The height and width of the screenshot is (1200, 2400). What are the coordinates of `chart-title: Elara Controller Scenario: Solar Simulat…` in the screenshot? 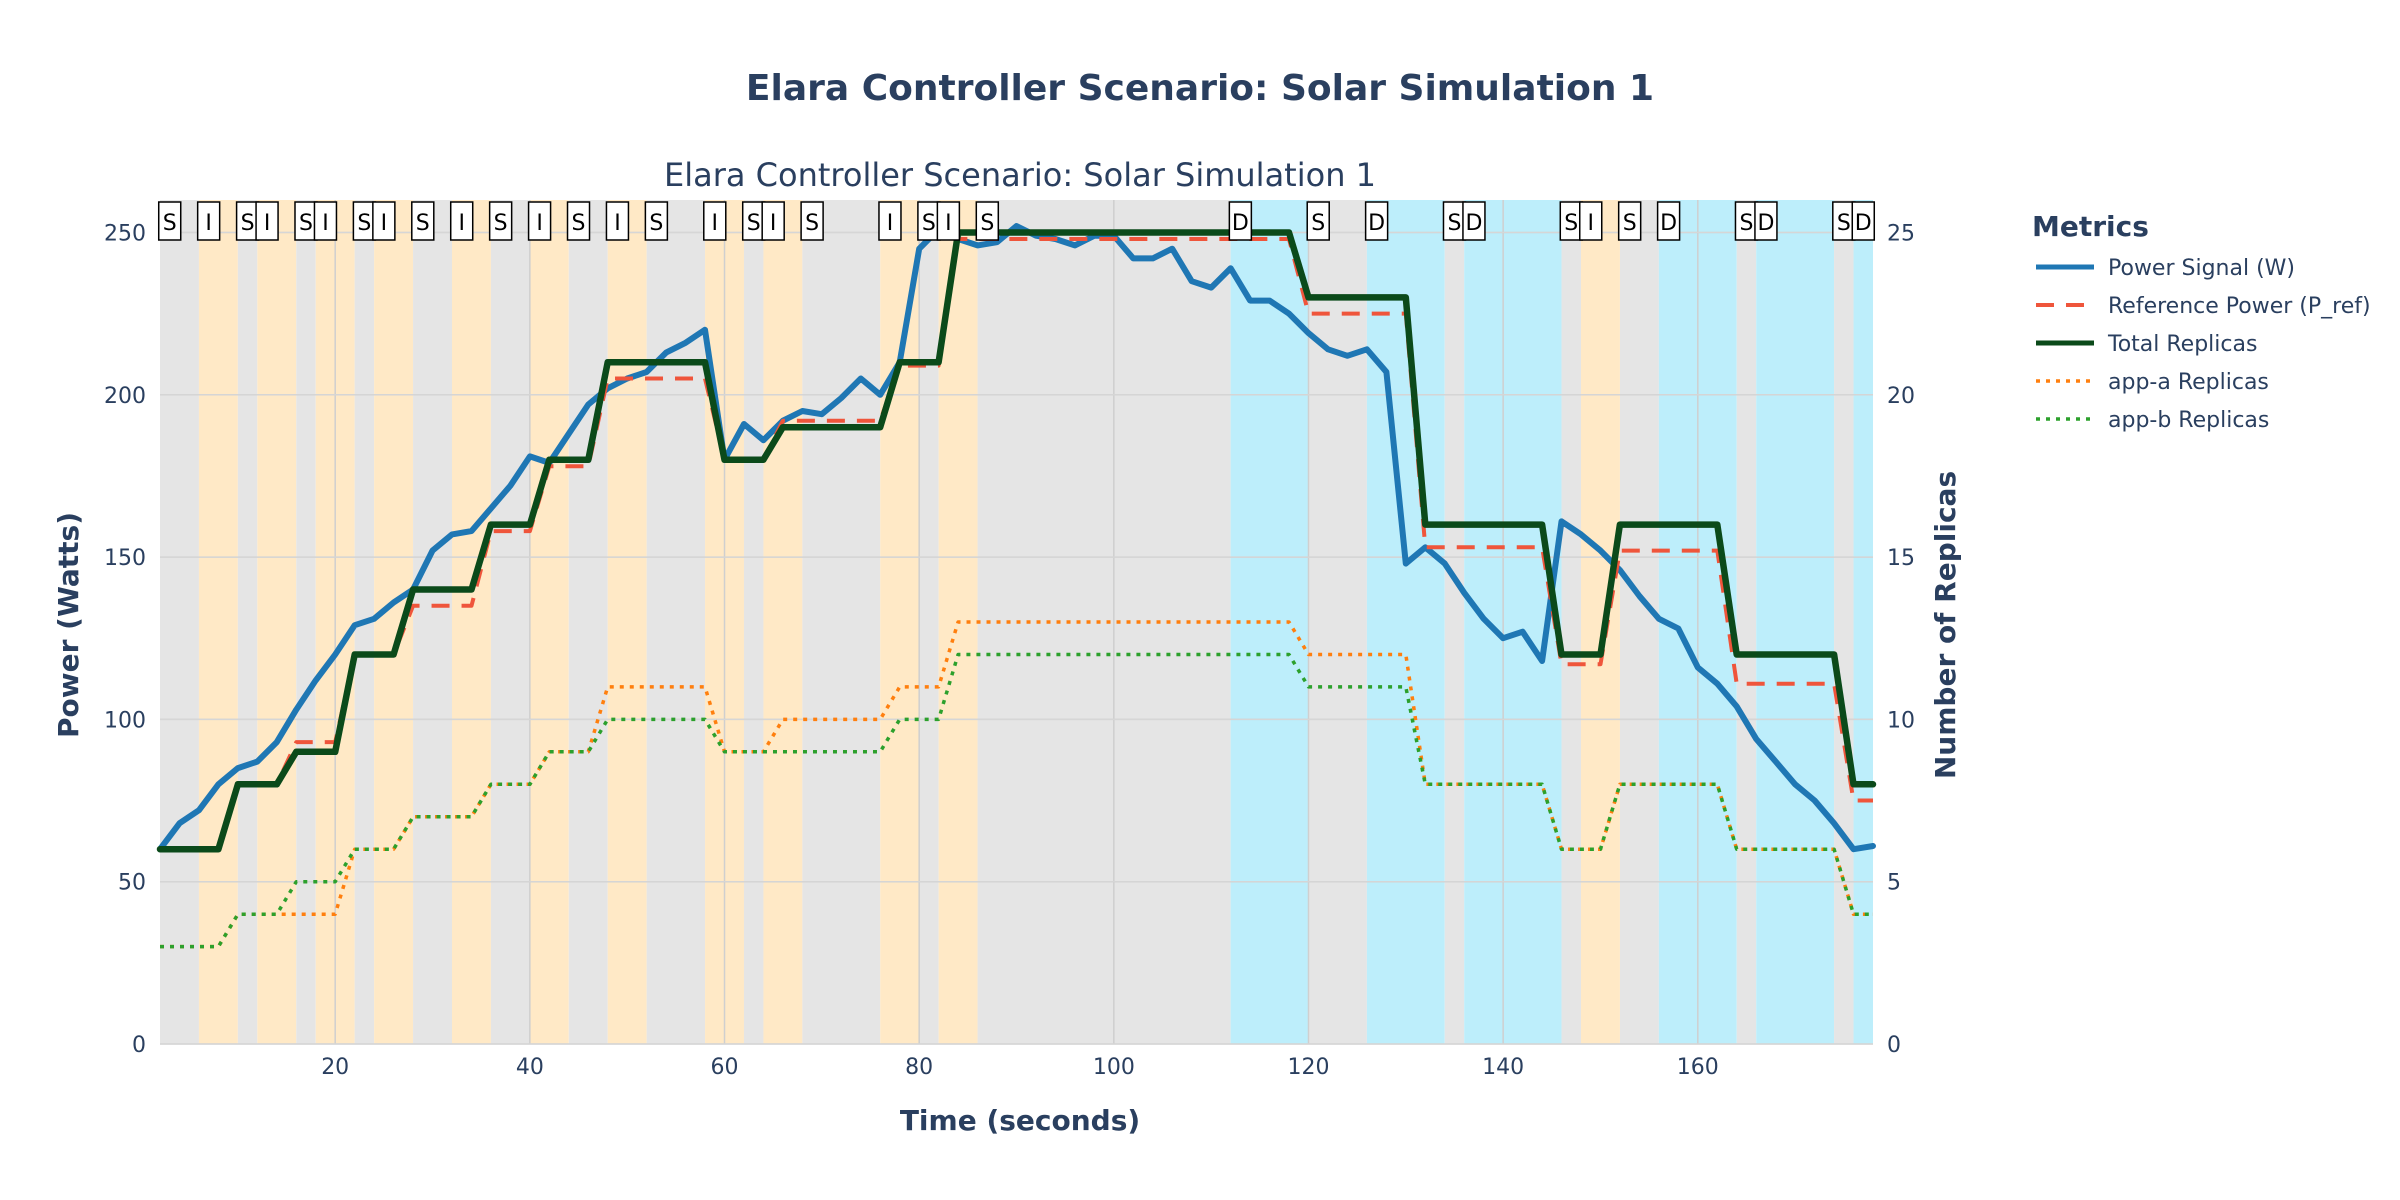 It's located at (1200, 88).